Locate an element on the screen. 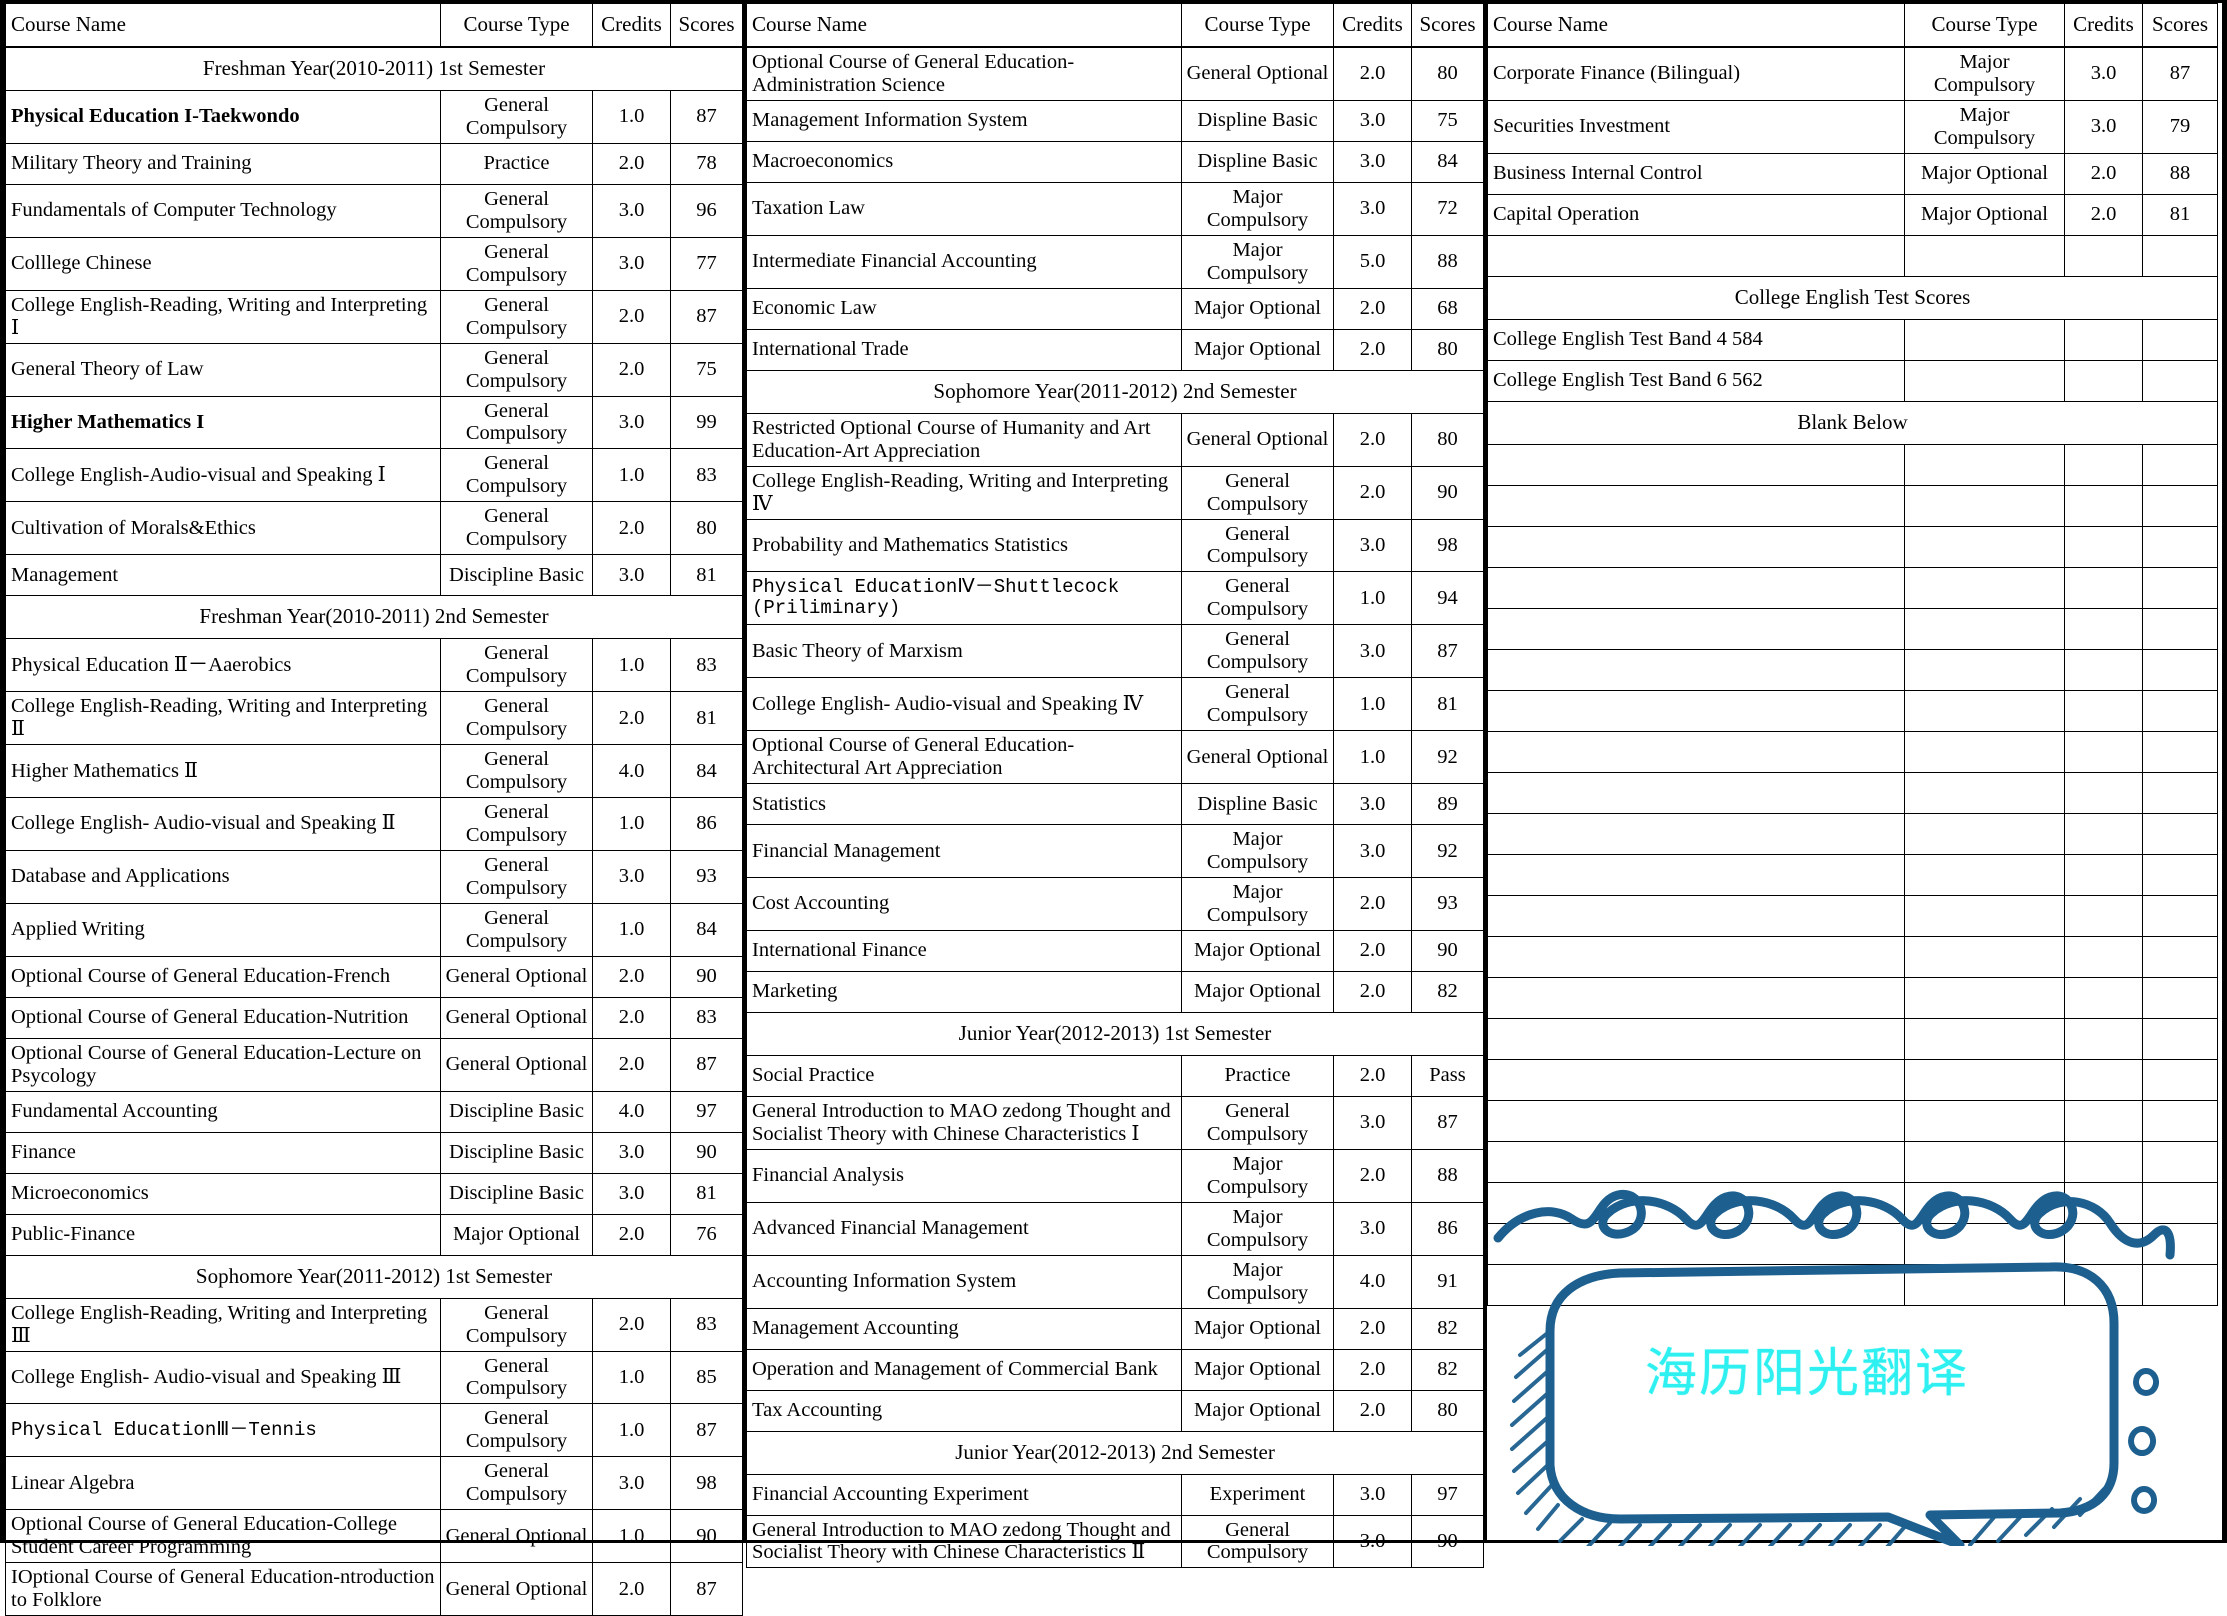  cell-course-name: Colllege Chinese is located at coordinates (223, 263).